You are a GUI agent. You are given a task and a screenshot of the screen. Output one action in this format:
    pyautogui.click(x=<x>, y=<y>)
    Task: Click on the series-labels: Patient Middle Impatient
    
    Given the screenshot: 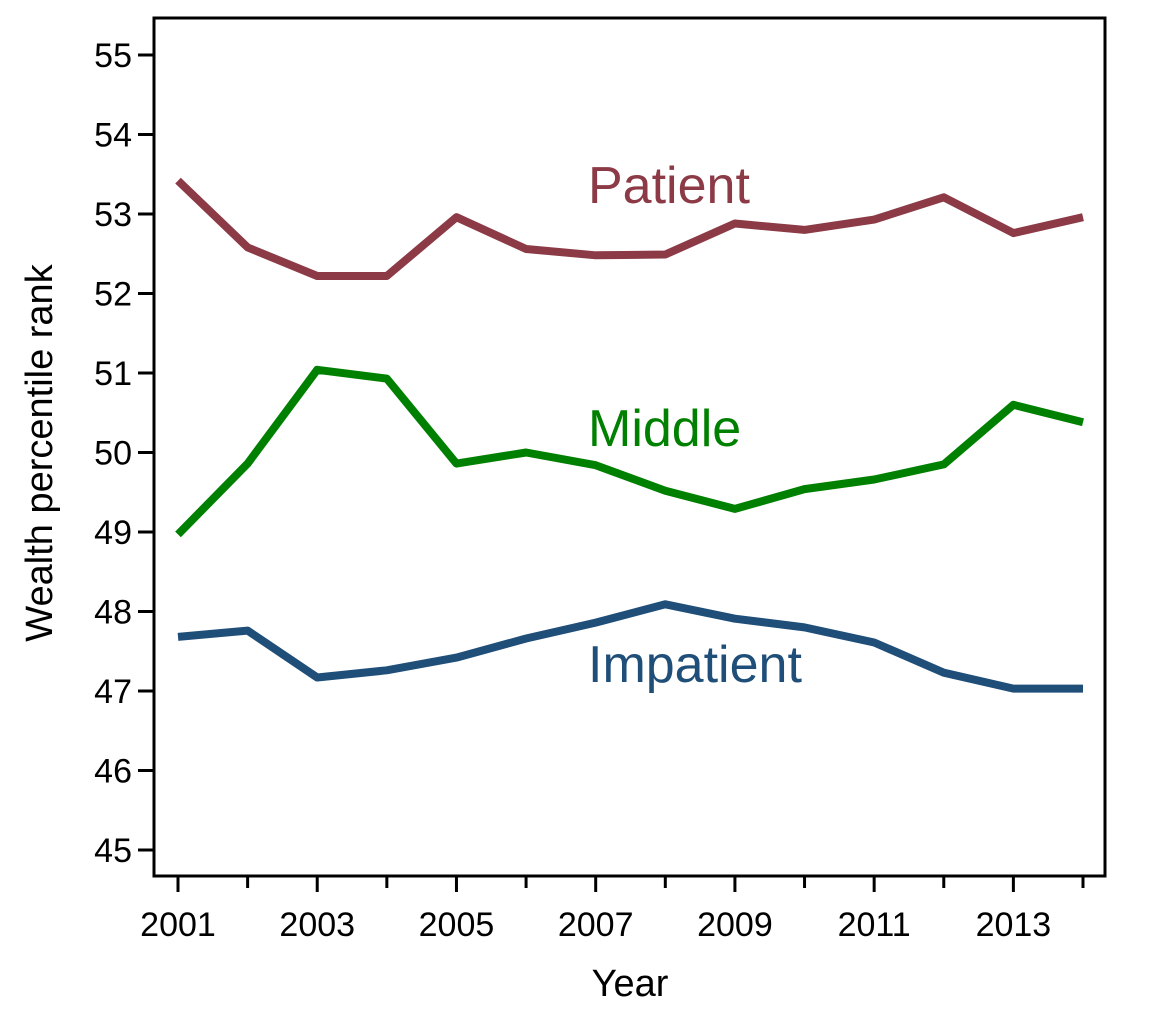 What is the action you would take?
    pyautogui.click(x=695, y=425)
    